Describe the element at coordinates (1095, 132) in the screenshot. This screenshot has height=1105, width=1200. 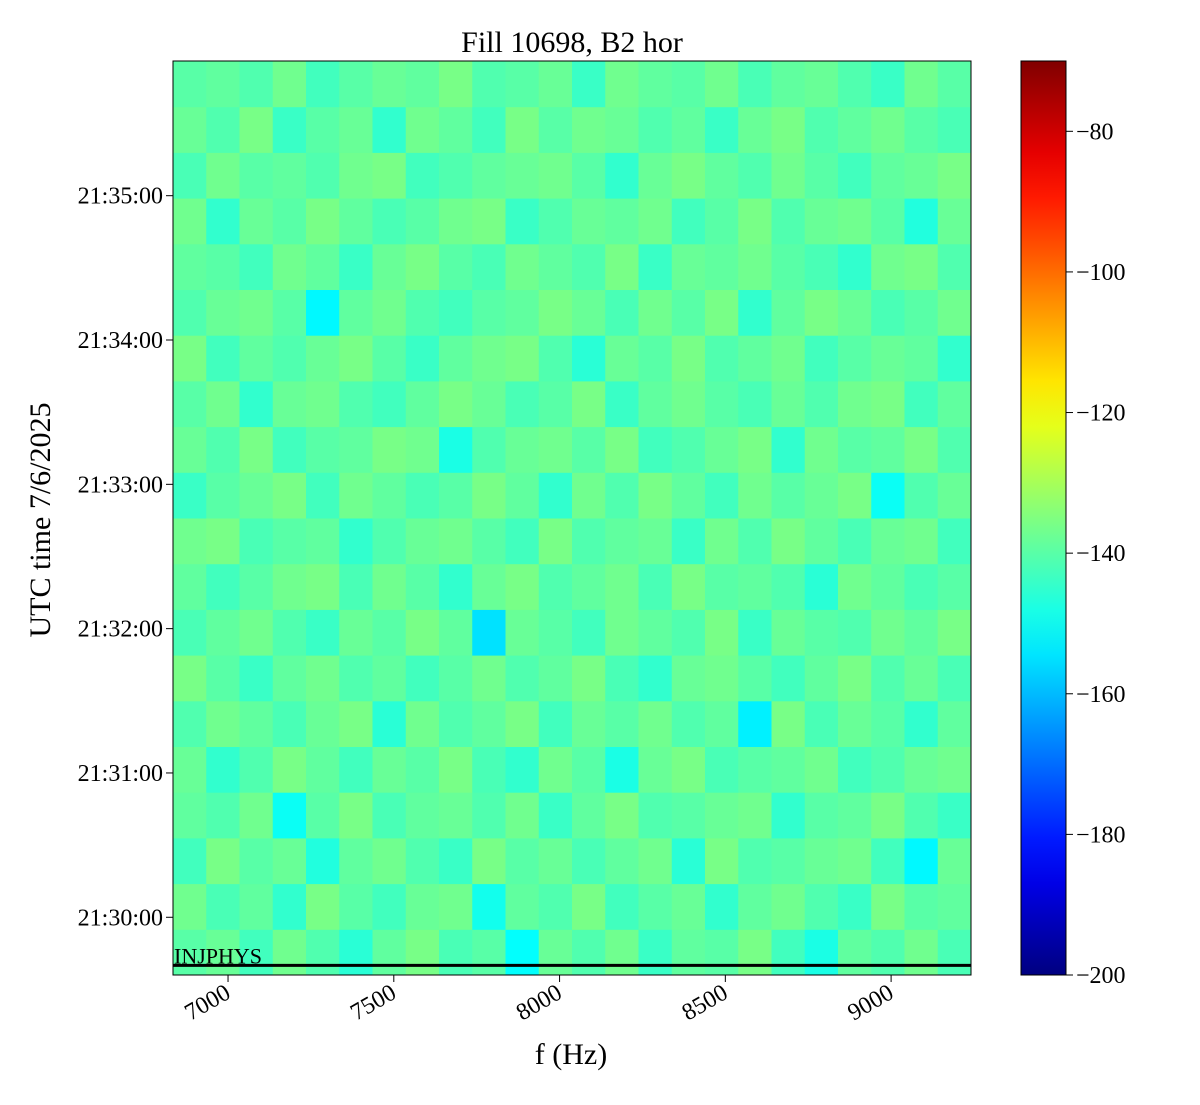
I see `colorbar-tick-label: −80` at that location.